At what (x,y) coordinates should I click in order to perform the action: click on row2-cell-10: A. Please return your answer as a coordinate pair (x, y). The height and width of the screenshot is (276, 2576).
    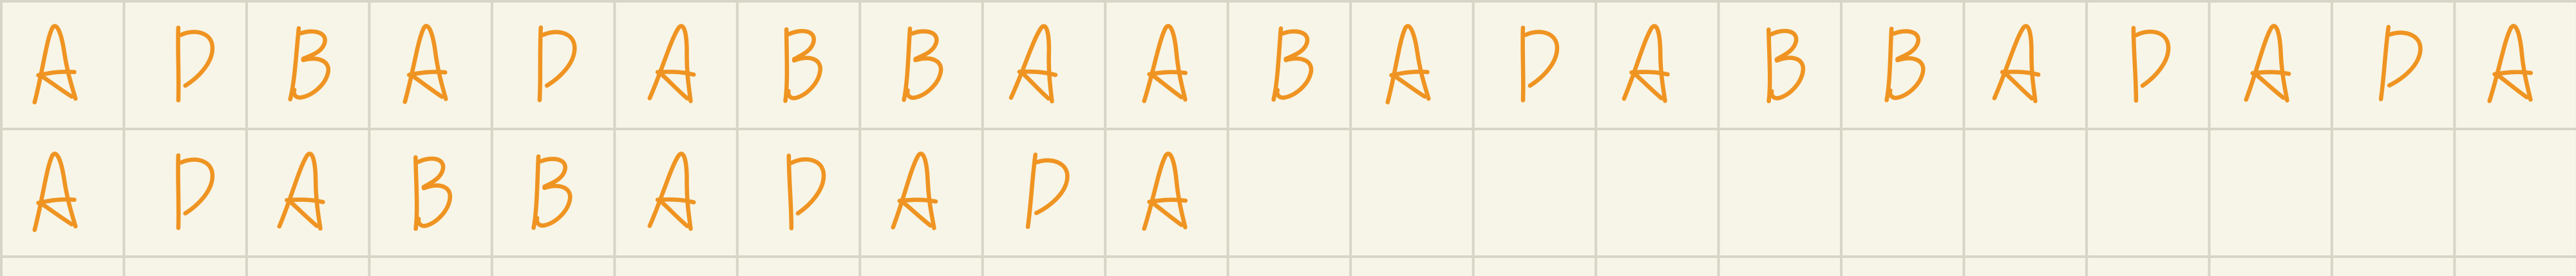
    Looking at the image, I should click on (1165, 191).